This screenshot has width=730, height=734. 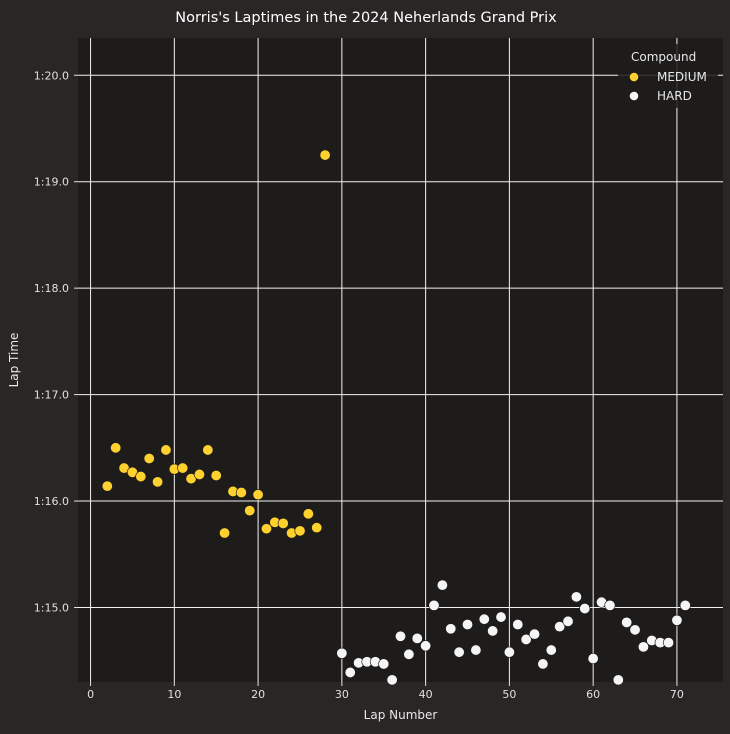 I want to click on x-tick-label: 10, so click(x=174, y=694).